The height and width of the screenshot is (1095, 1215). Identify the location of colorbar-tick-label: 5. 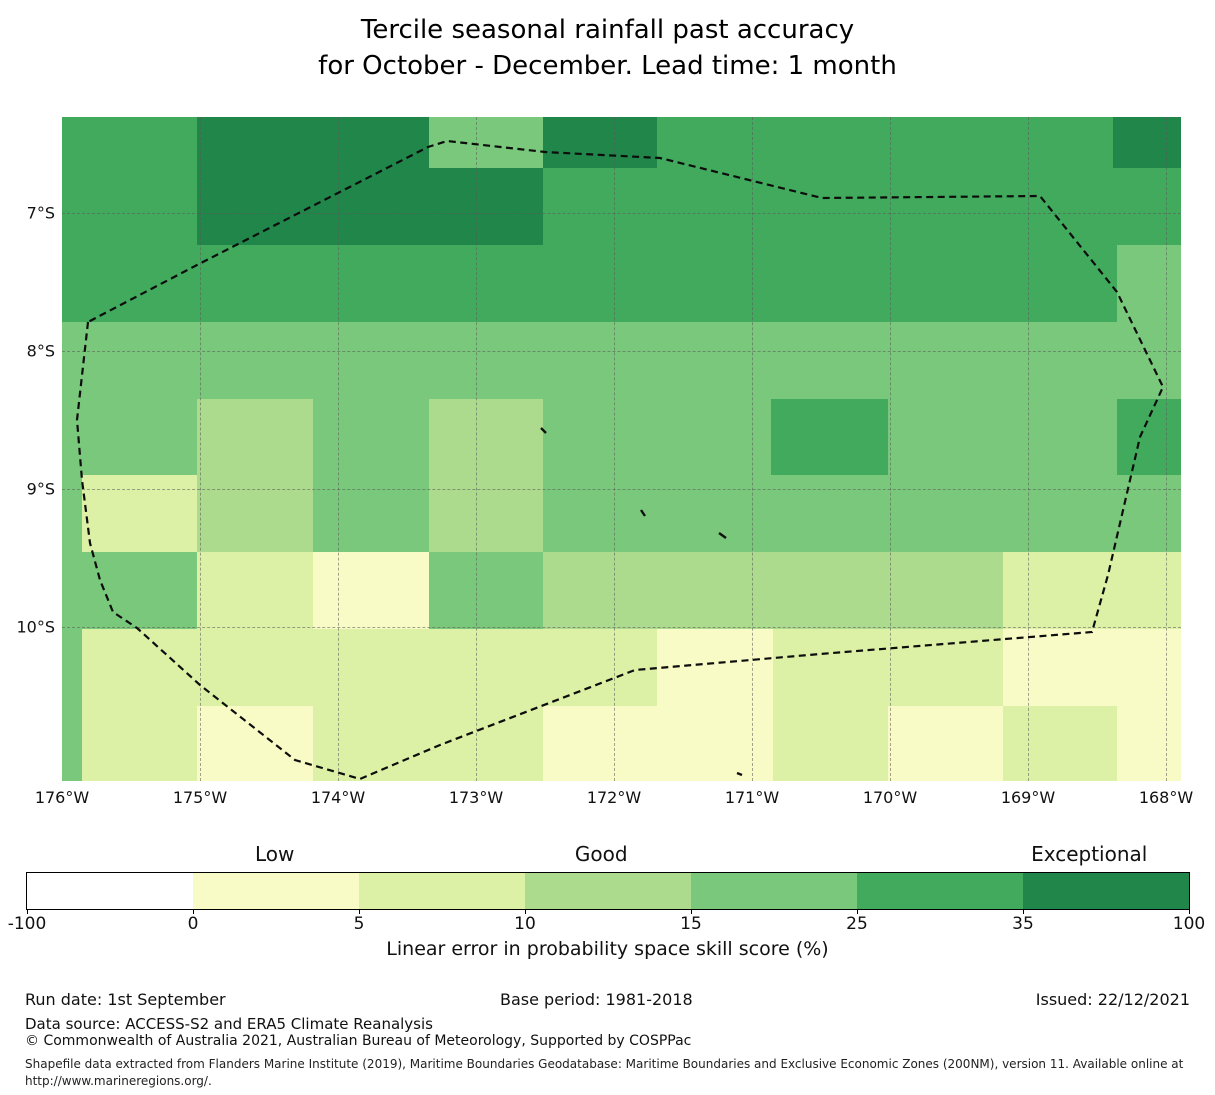
(359, 924).